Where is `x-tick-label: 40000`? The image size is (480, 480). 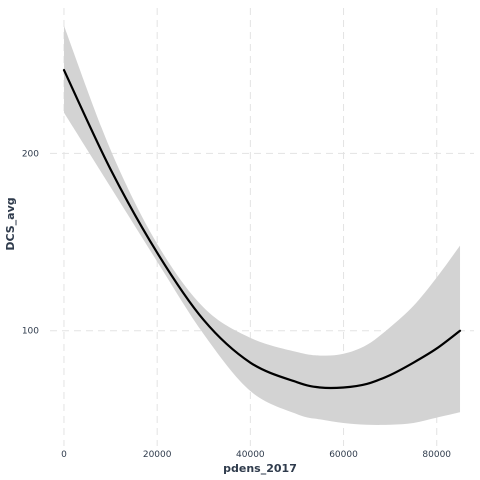 x-tick-label: 40000 is located at coordinates (250, 455).